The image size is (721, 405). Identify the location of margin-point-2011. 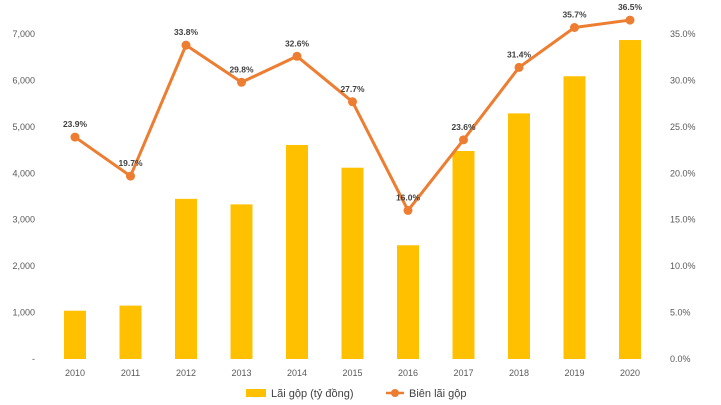
(130, 176).